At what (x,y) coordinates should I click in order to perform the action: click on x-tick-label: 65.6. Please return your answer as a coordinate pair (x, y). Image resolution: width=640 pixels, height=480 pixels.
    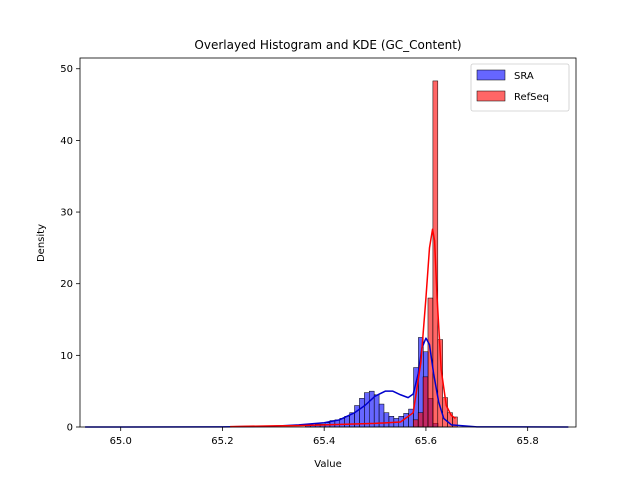
    Looking at the image, I should click on (426, 441).